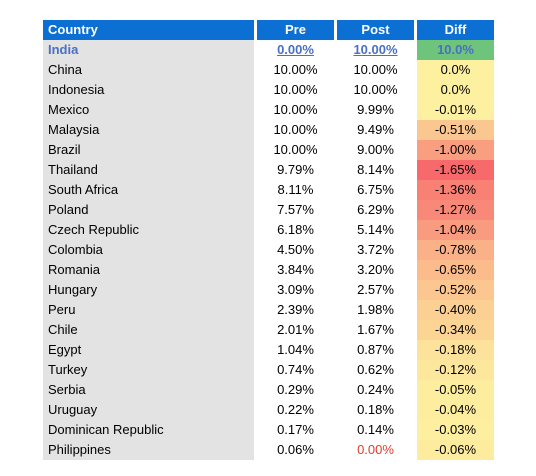 This screenshot has width=536, height=476. What do you see at coordinates (148, 110) in the screenshot?
I see `cell-country: Mexico` at bounding box center [148, 110].